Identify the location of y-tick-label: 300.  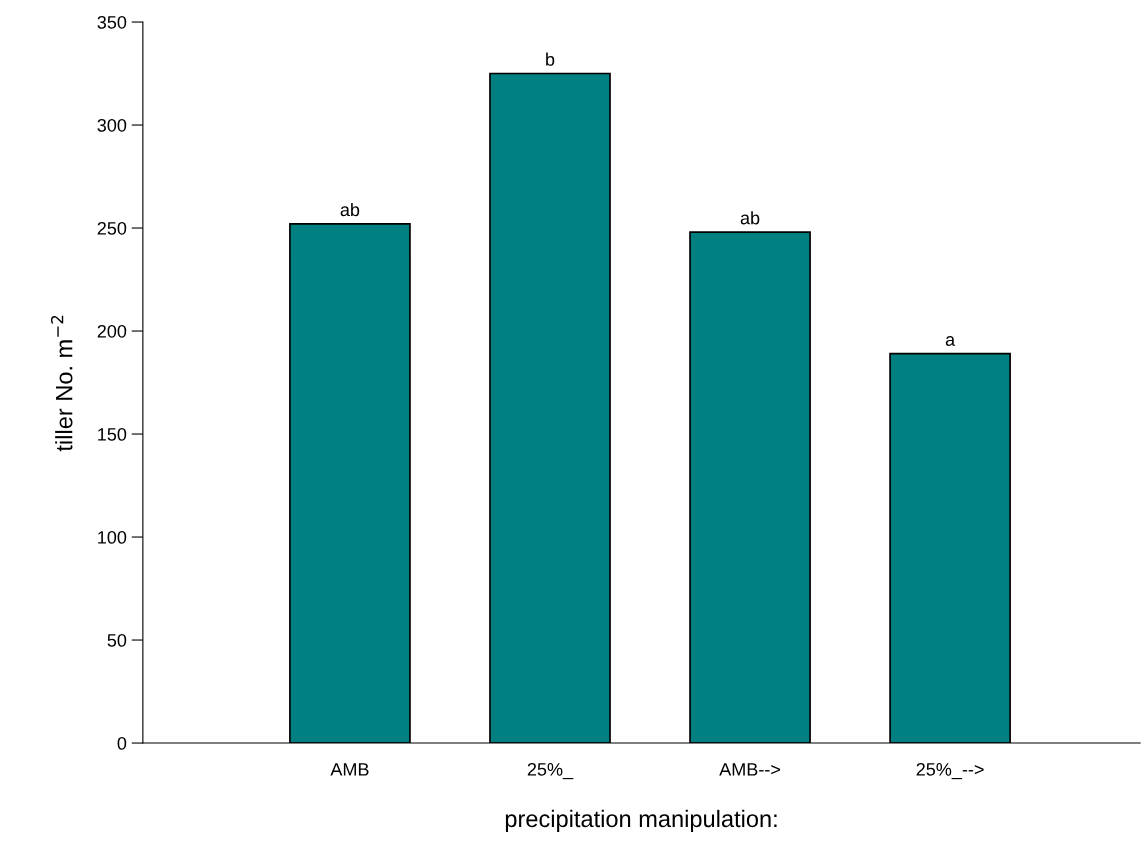
(112, 125).